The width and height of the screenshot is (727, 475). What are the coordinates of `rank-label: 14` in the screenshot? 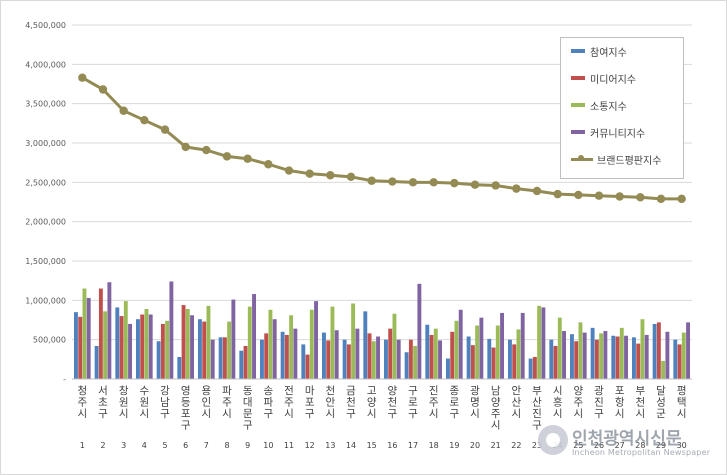 It's located at (351, 445).